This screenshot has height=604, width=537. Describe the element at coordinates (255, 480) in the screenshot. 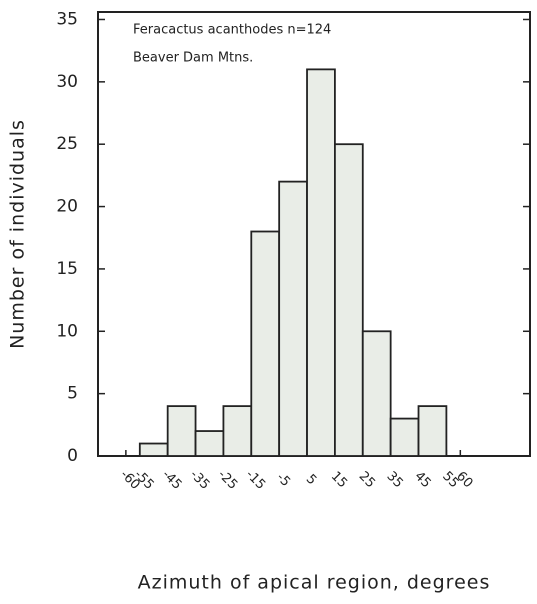

I see `x-tick-label: -15` at that location.